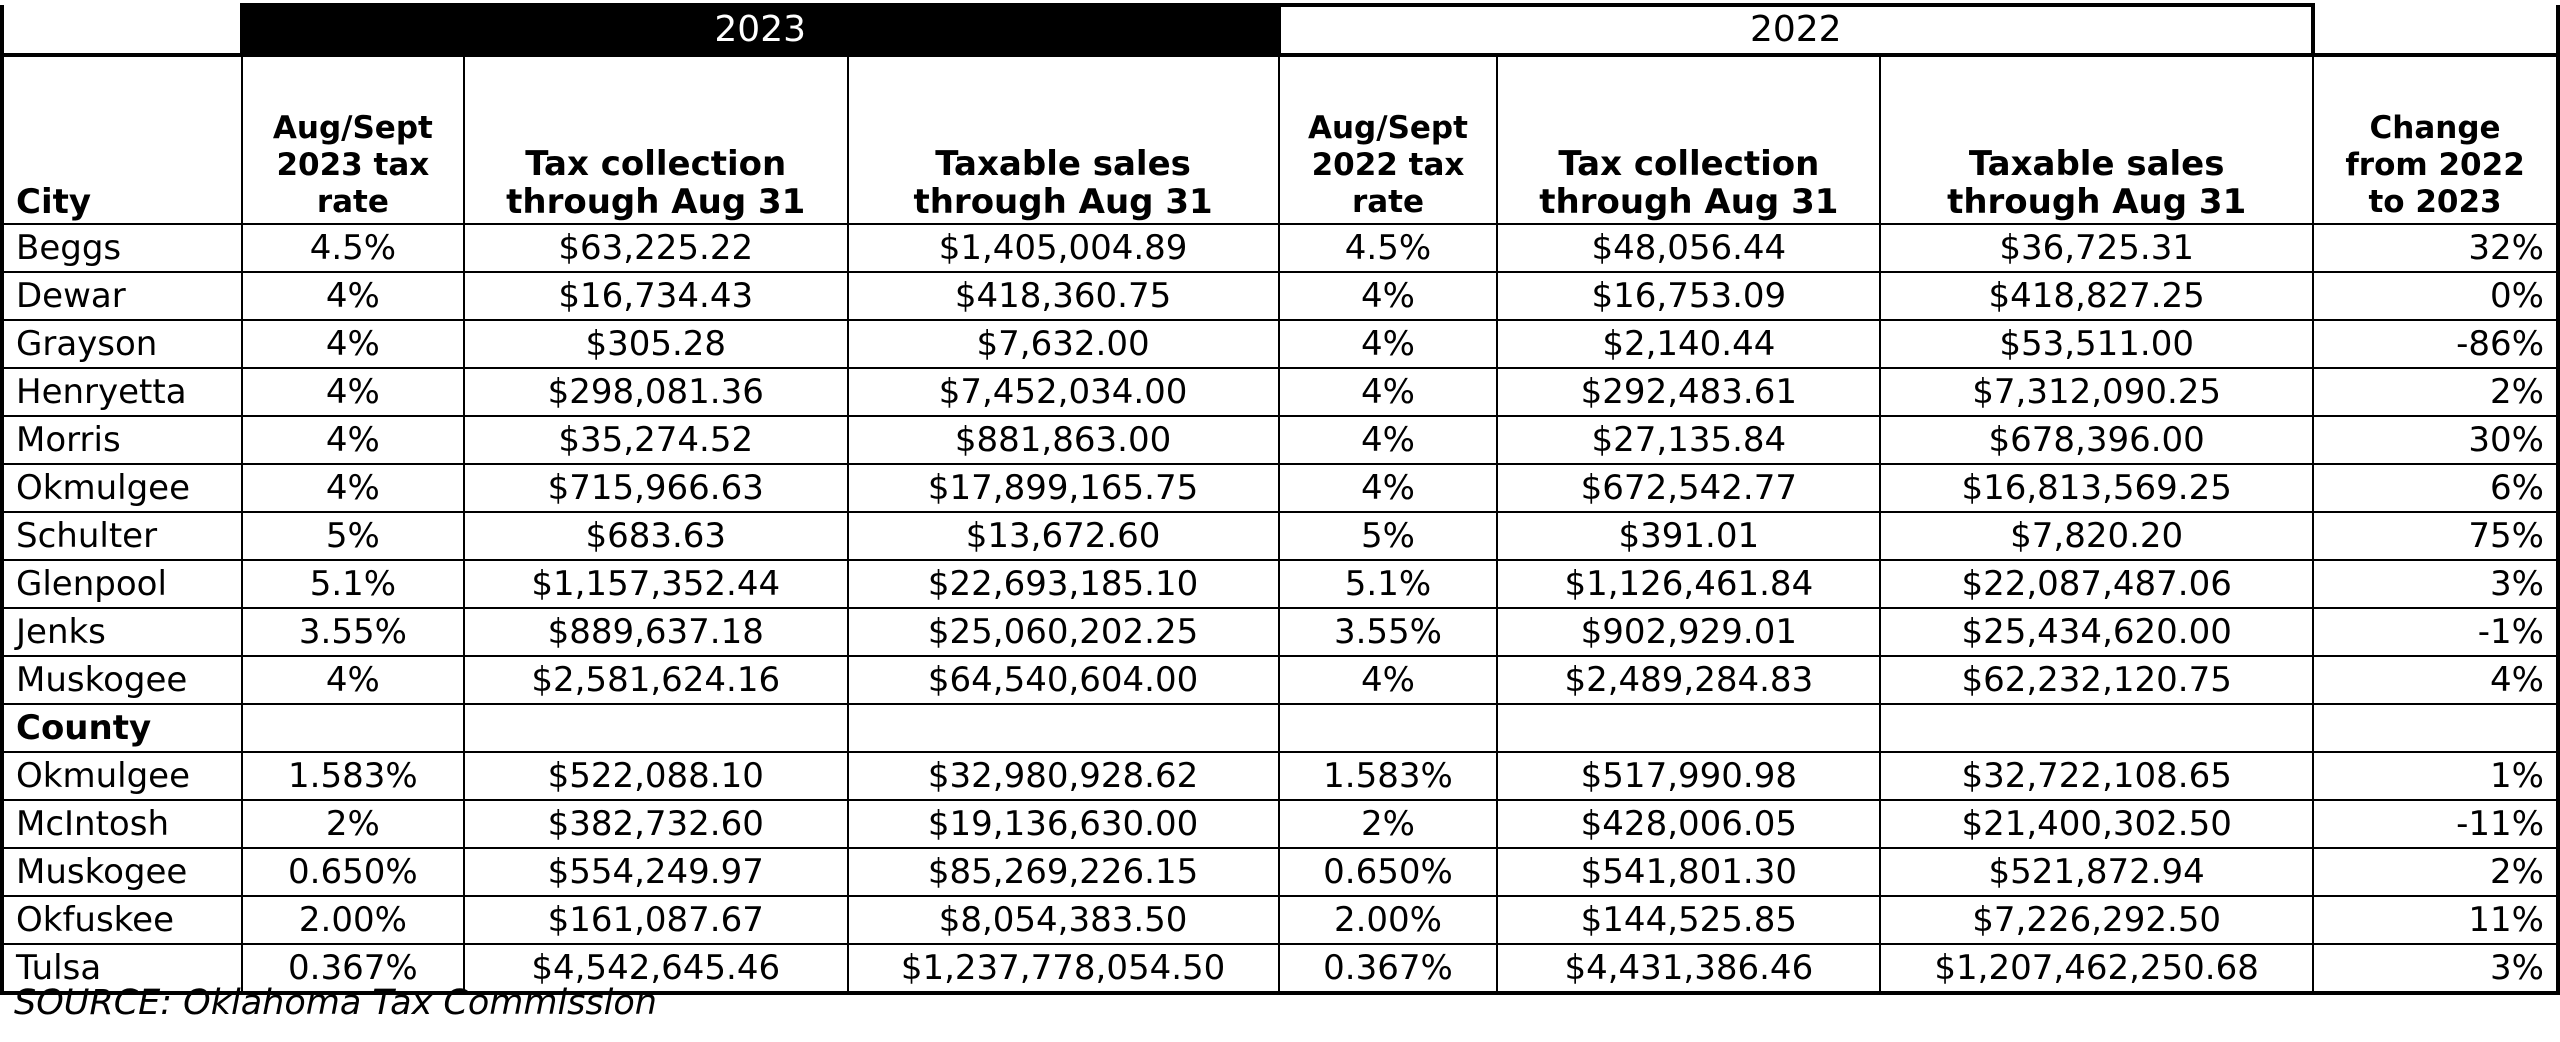 The height and width of the screenshot is (1042, 2560). What do you see at coordinates (1689, 296) in the screenshot?
I see `table-cell: $16,753.09` at bounding box center [1689, 296].